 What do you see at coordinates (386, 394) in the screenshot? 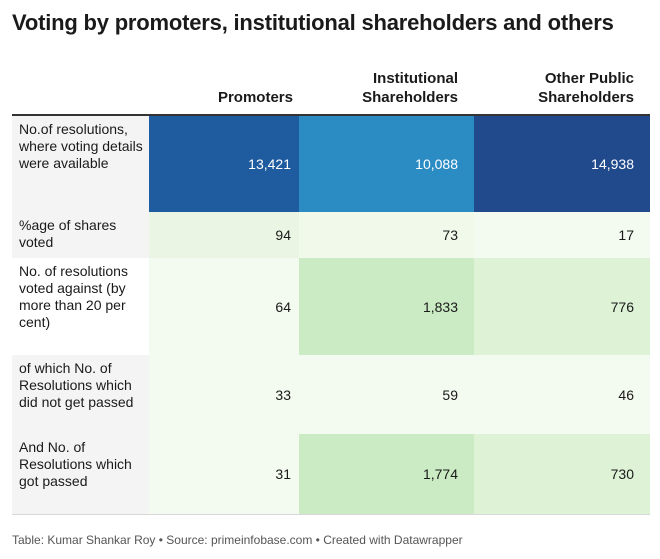
I see `table-cell: 59` at bounding box center [386, 394].